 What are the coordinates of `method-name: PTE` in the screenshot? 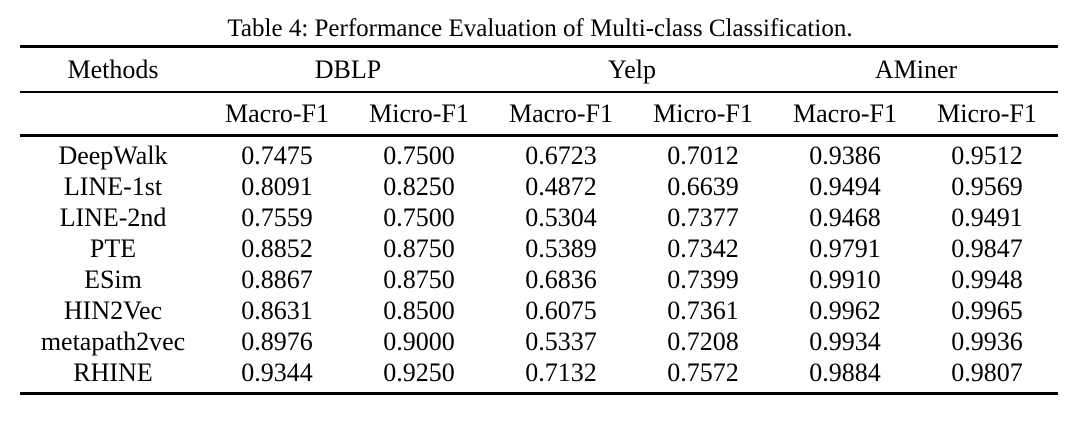 It's located at (113, 248).